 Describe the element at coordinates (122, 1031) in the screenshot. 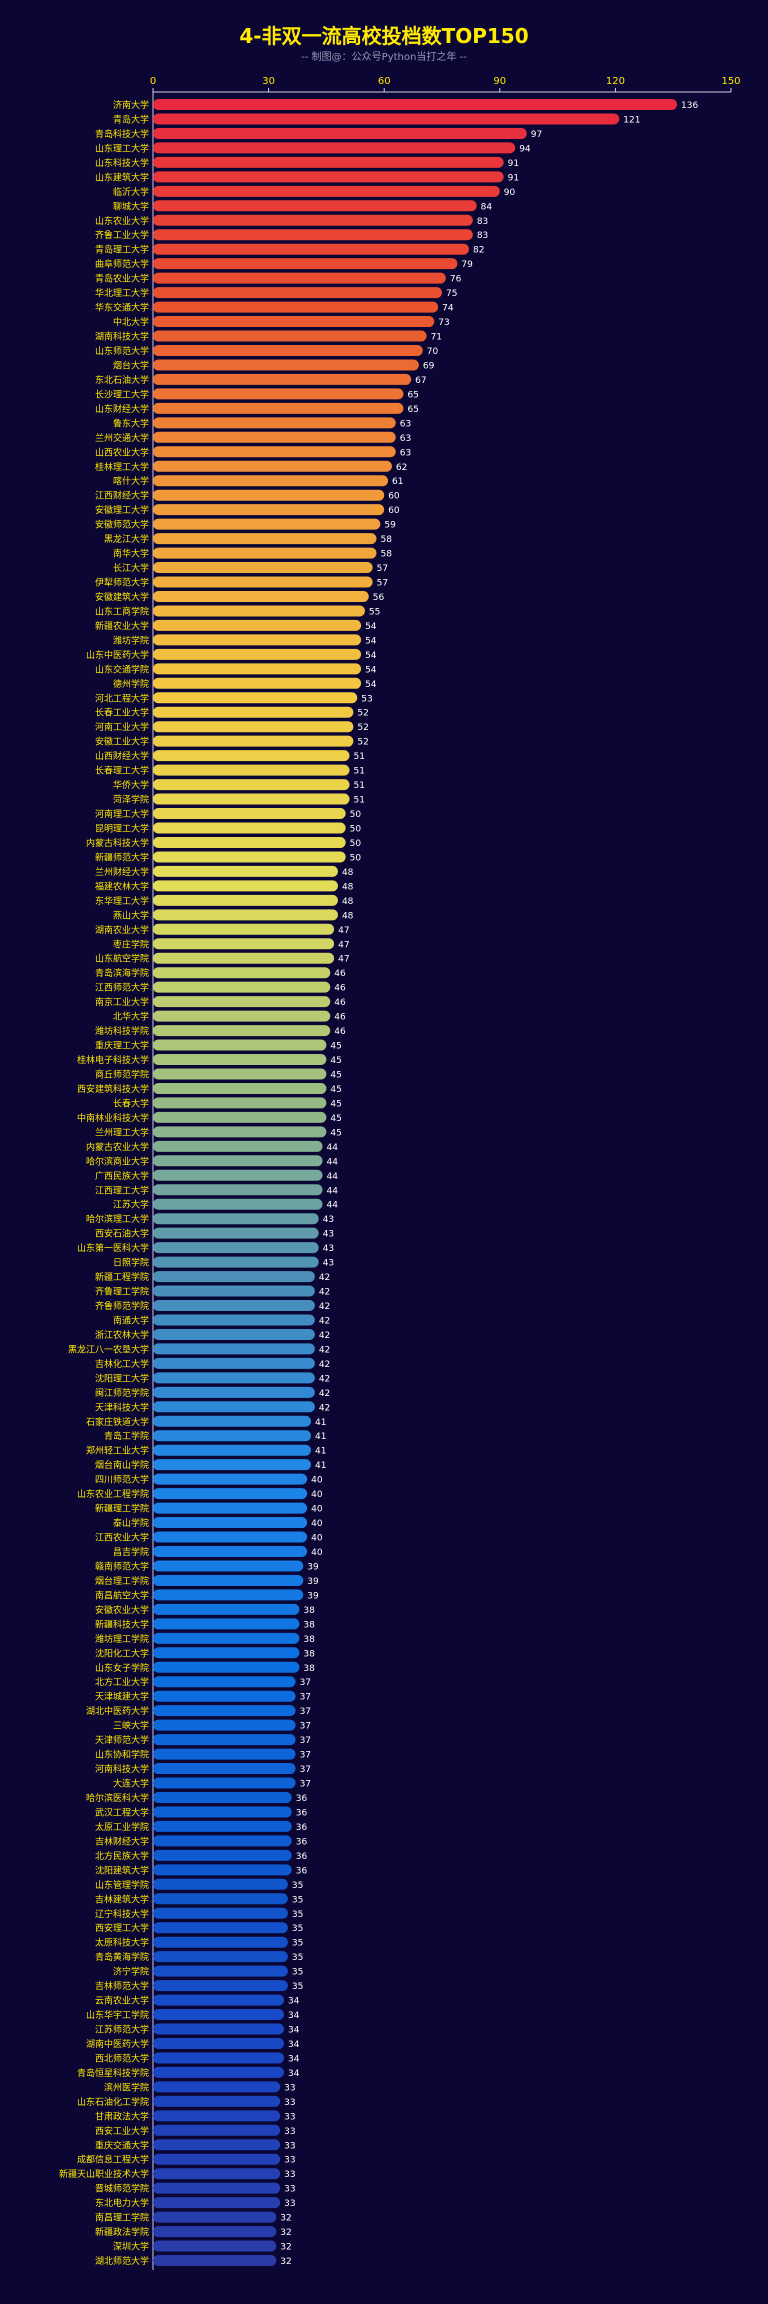

I see `y-tick-label: 潍坊科技学院` at that location.